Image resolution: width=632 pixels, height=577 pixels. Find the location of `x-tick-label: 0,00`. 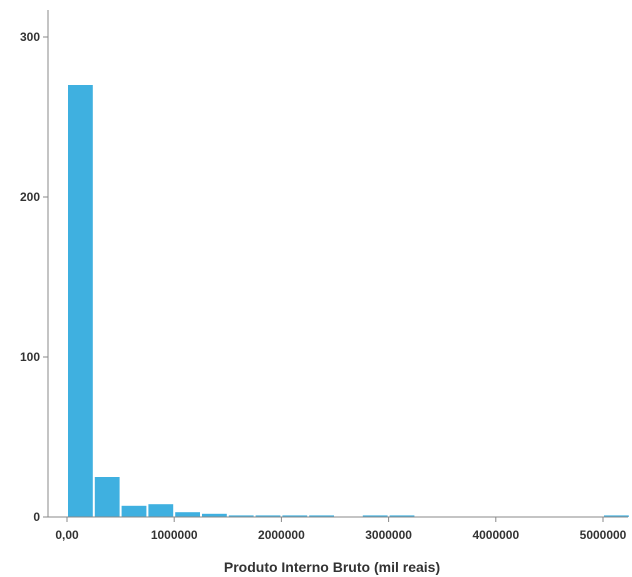

x-tick-label: 0,00 is located at coordinates (67, 535).